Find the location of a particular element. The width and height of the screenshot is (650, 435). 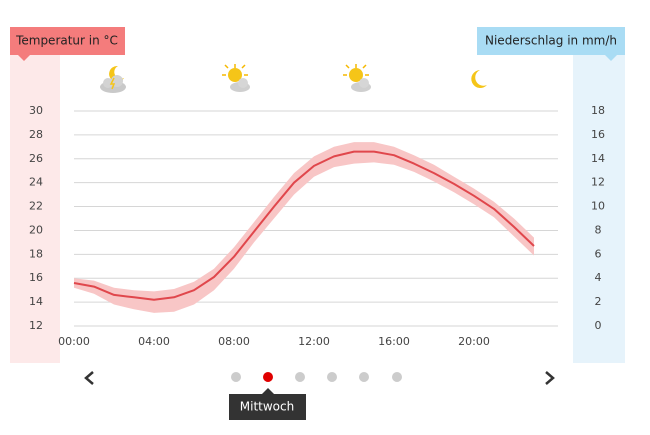

y-tick-label: 16 is located at coordinates (36, 277).